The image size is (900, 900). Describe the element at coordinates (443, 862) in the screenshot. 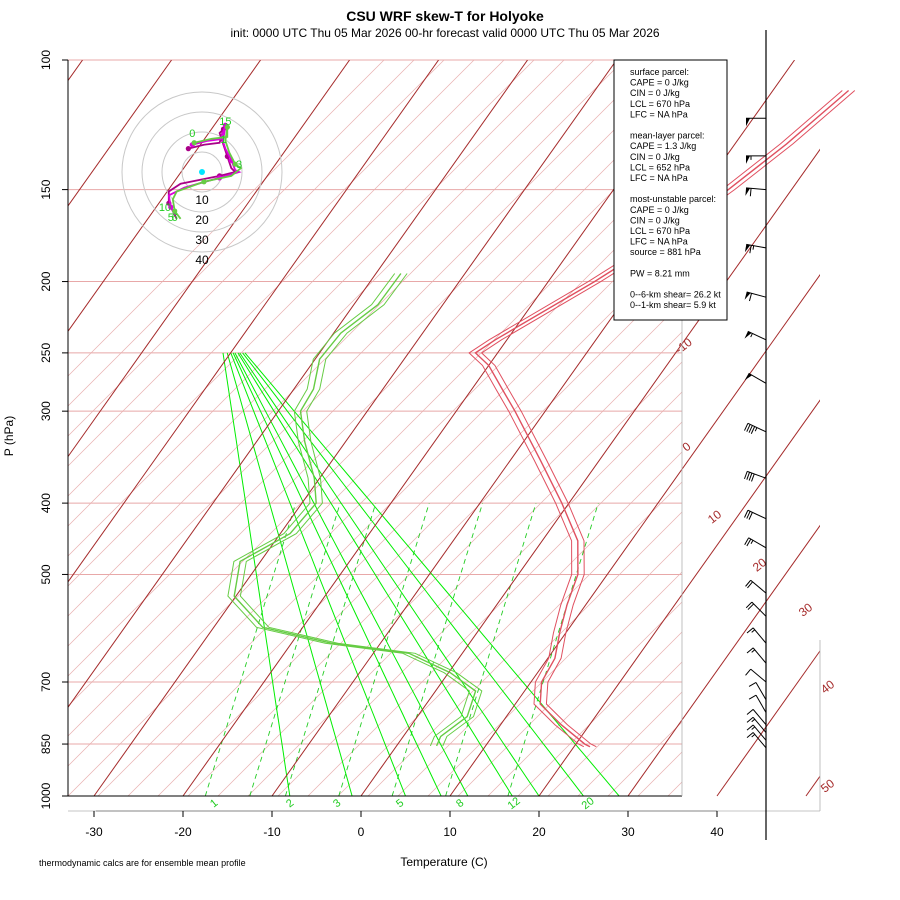

I see `x-axis-label: Temperature (C)` at that location.